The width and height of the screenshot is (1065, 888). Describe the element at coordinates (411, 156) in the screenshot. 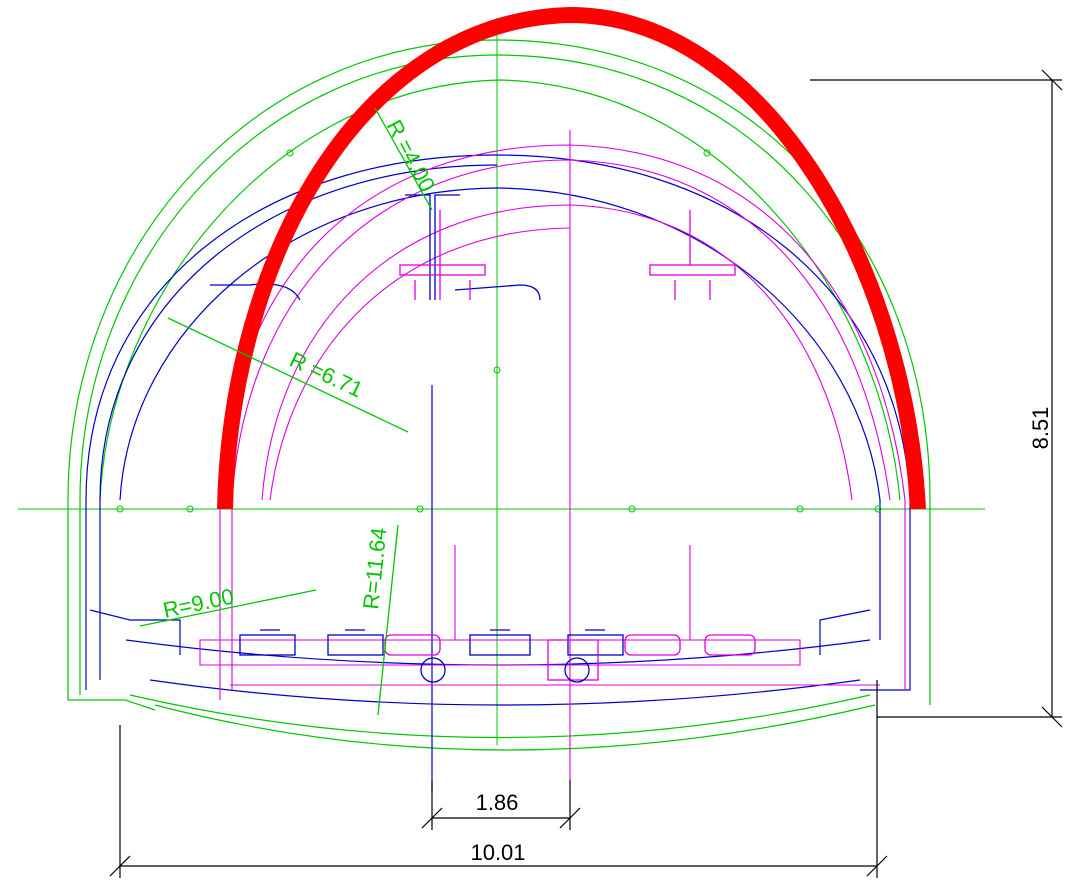

I see `radius-label-r1: R =4.00` at that location.